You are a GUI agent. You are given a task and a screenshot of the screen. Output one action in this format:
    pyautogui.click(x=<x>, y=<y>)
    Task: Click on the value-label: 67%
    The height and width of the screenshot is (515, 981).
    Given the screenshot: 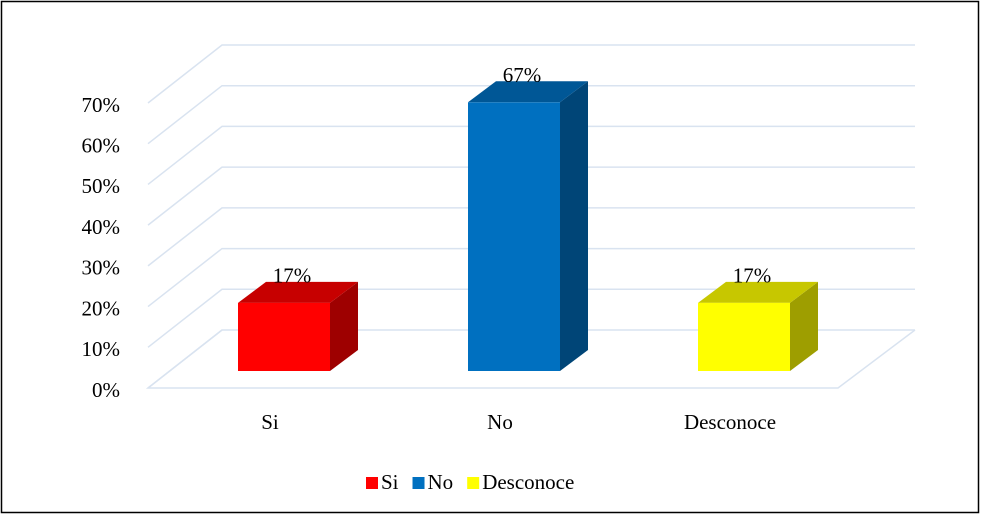 What is the action you would take?
    pyautogui.click(x=522, y=75)
    